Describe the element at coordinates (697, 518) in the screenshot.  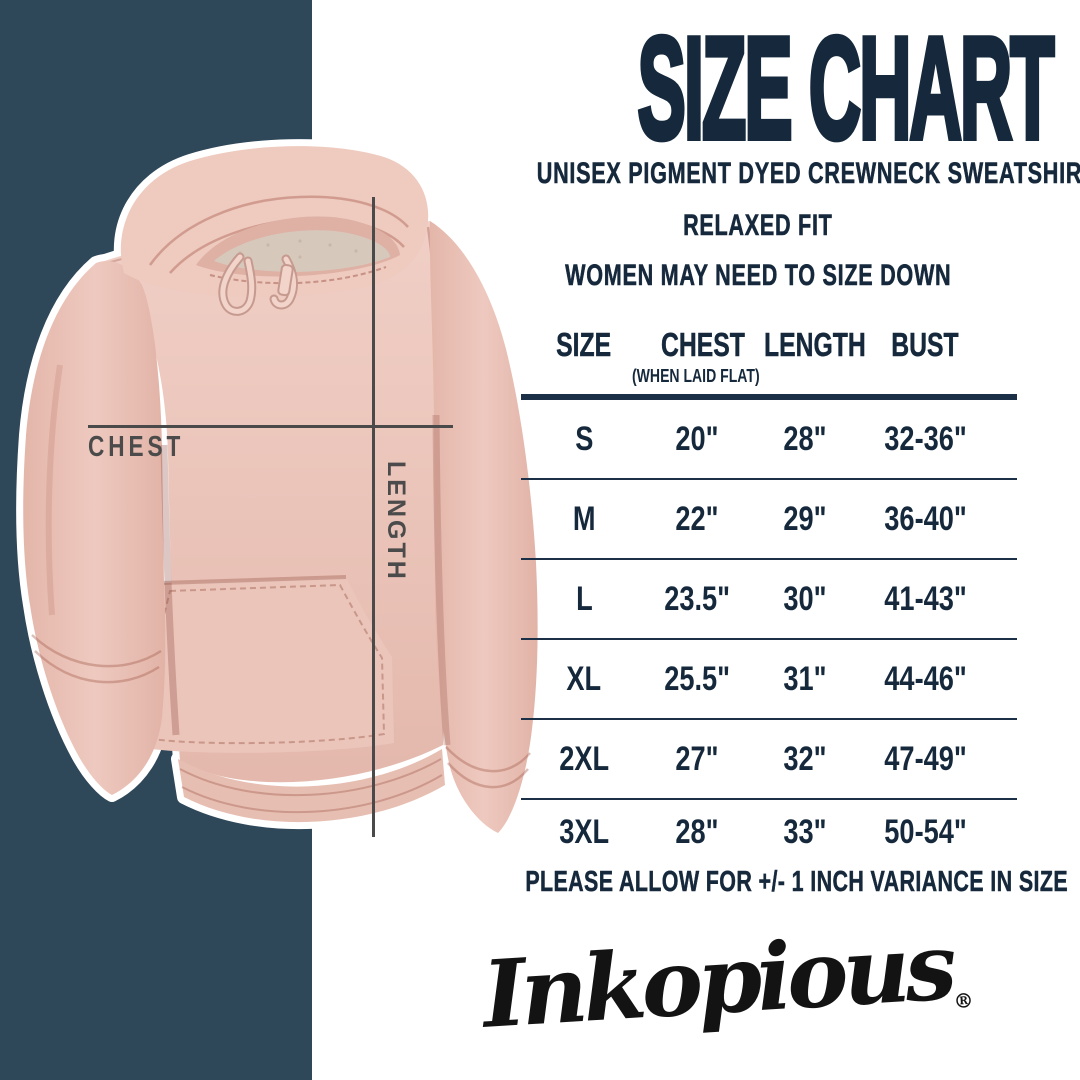
I see `chest-cell: 22"` at that location.